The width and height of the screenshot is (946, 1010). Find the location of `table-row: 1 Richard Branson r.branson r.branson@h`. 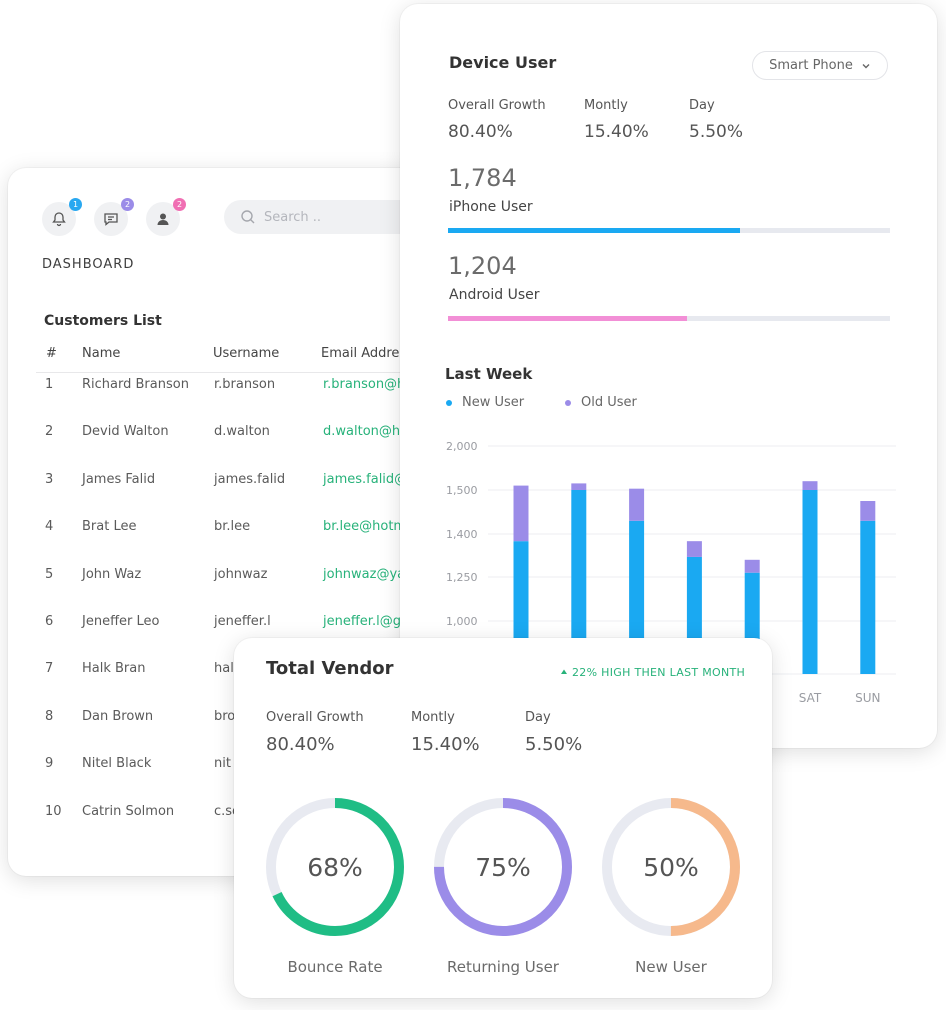

table-row: 1 Richard Branson r.branson r.branson@h is located at coordinates (243, 400).